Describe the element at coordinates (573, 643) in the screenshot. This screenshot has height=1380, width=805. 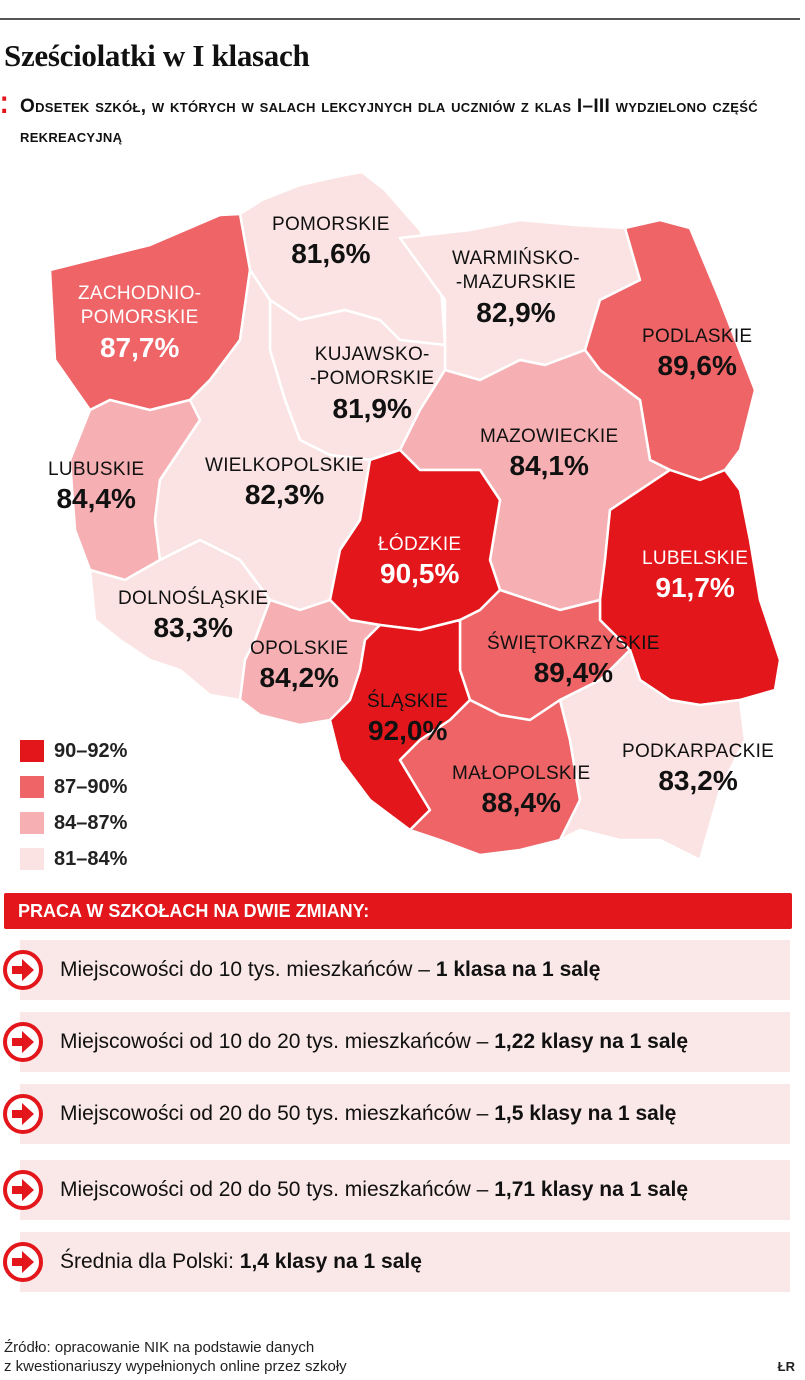
I see `region-name: ŚWIĘTOKRZYSKIE` at that location.